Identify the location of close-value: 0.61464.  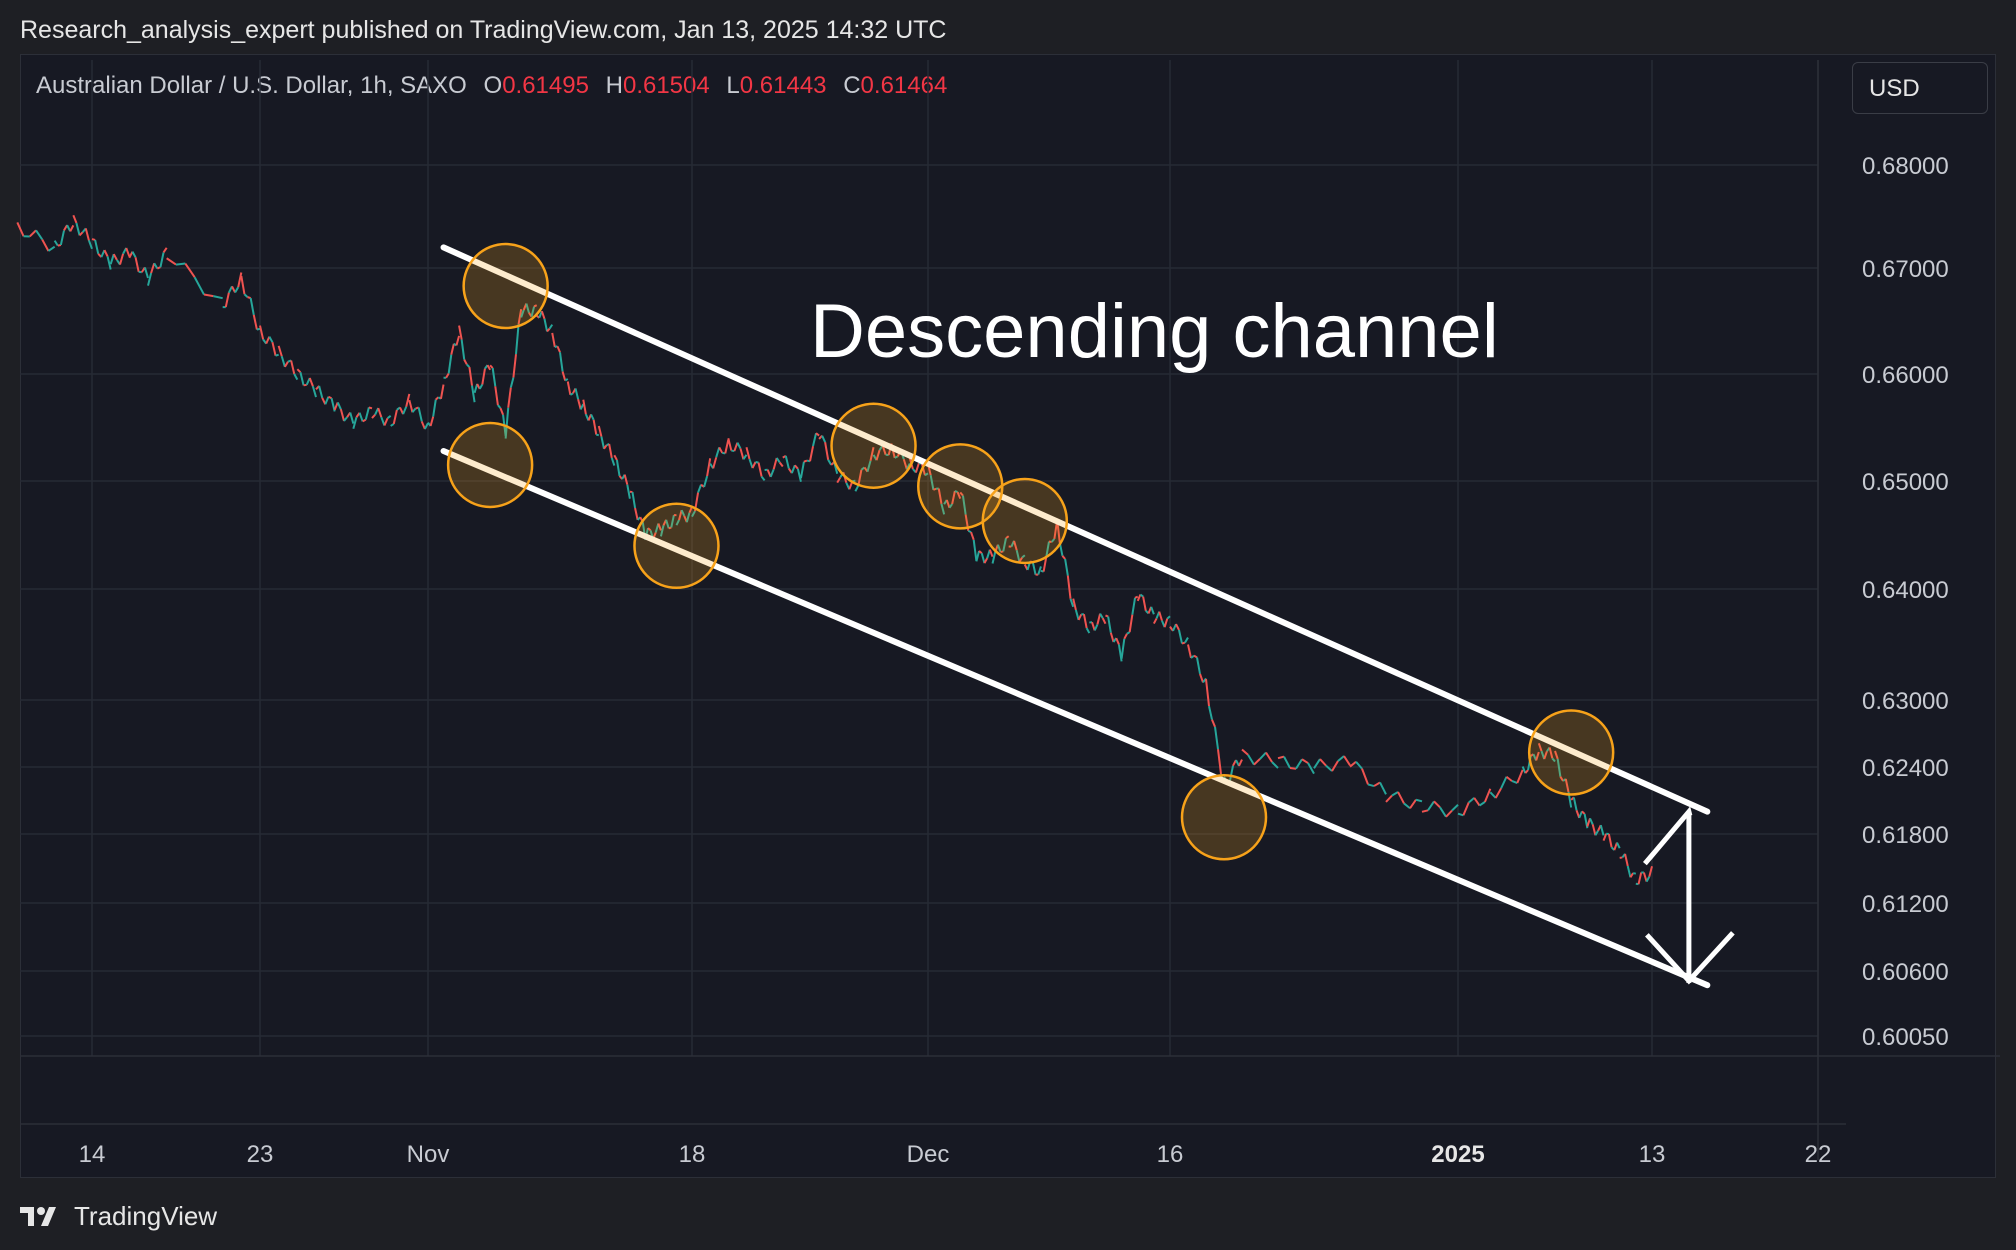
(904, 85).